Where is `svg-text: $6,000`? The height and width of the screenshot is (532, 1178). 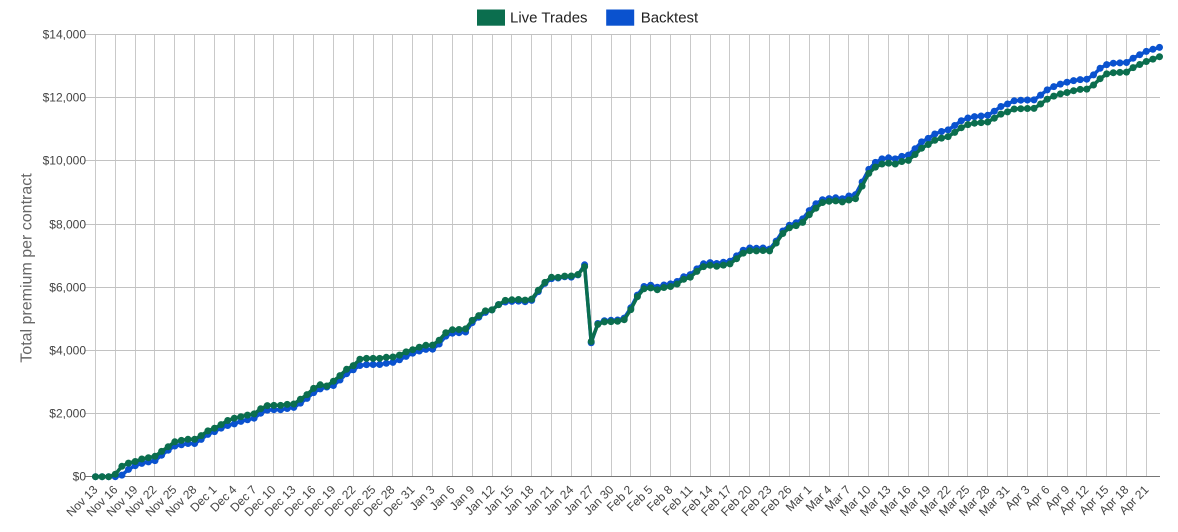 svg-text: $6,000 is located at coordinates (67, 288).